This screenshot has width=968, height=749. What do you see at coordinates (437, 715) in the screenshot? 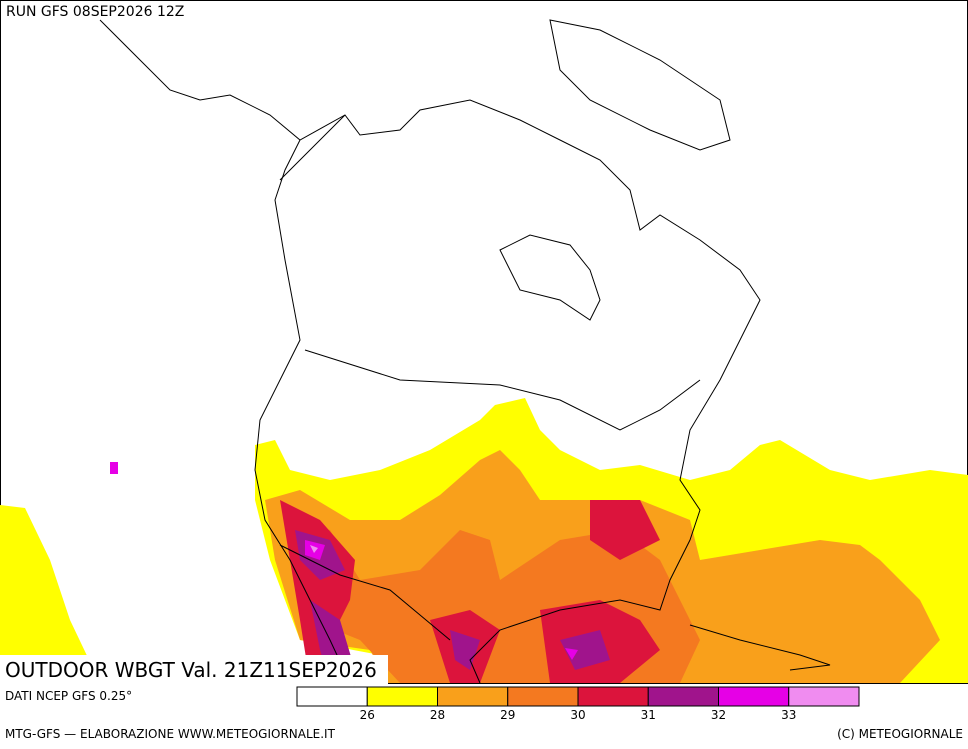
I see `colorbar-tick-label: 28` at bounding box center [437, 715].